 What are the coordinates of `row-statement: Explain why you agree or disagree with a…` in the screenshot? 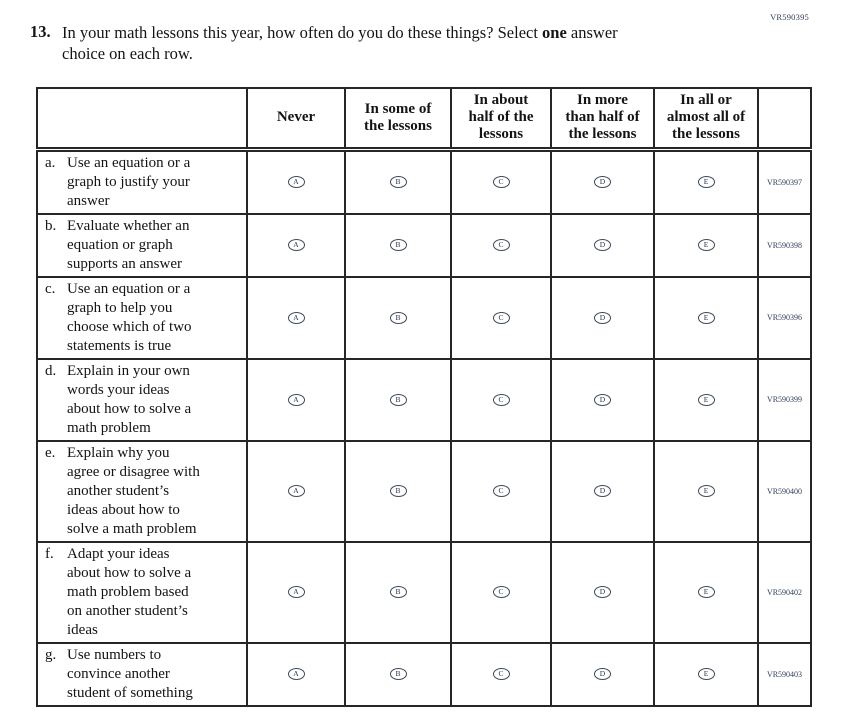 It's located at (133, 490).